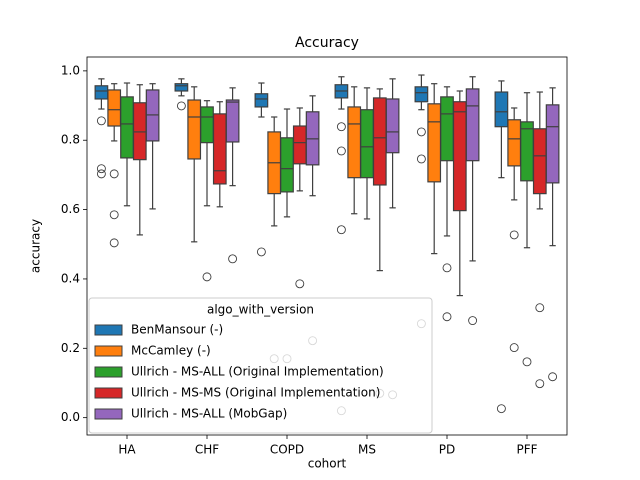 This screenshot has height=480, width=640. I want to click on y-tick-label: 0.4, so click(70, 278).